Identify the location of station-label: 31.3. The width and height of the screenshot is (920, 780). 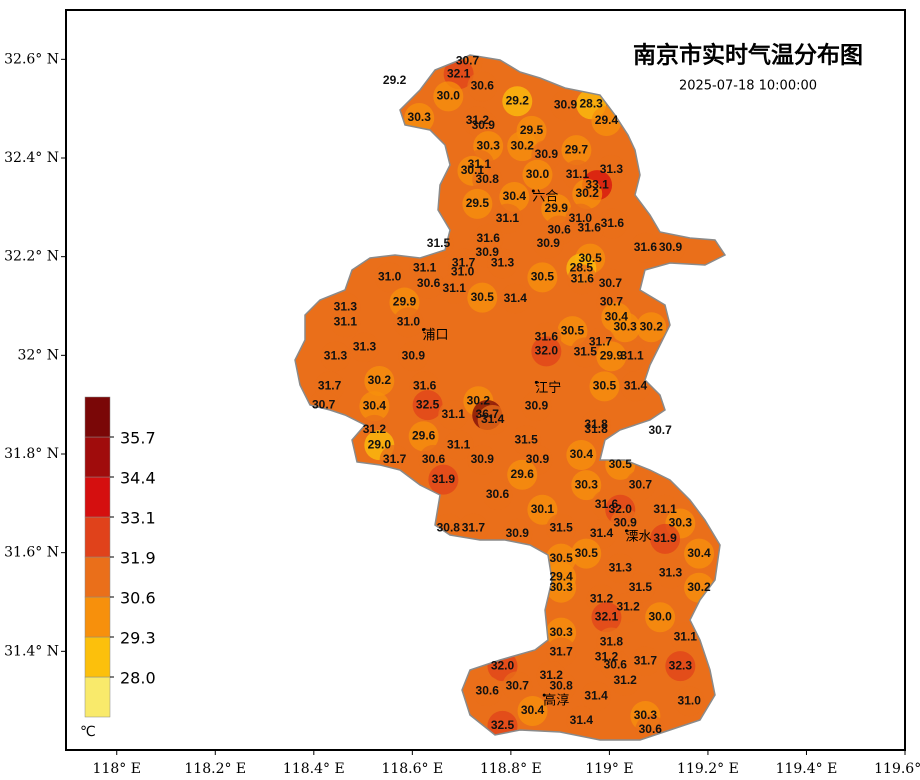
(336, 355).